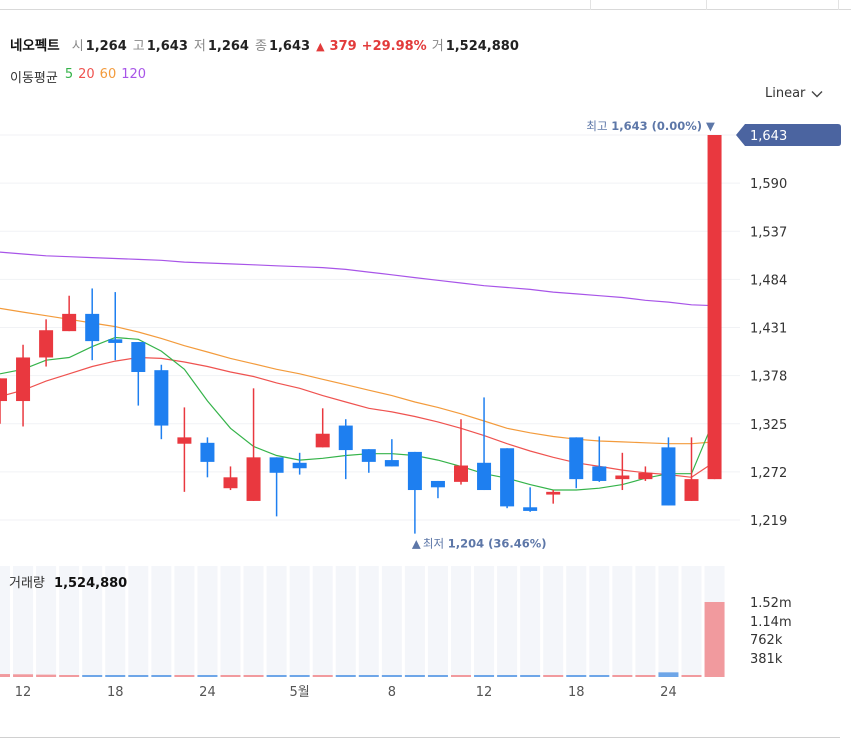 Image resolution: width=851 pixels, height=745 pixels. Describe the element at coordinates (768, 425) in the screenshot. I see `price-tick-label: 1,325` at that location.